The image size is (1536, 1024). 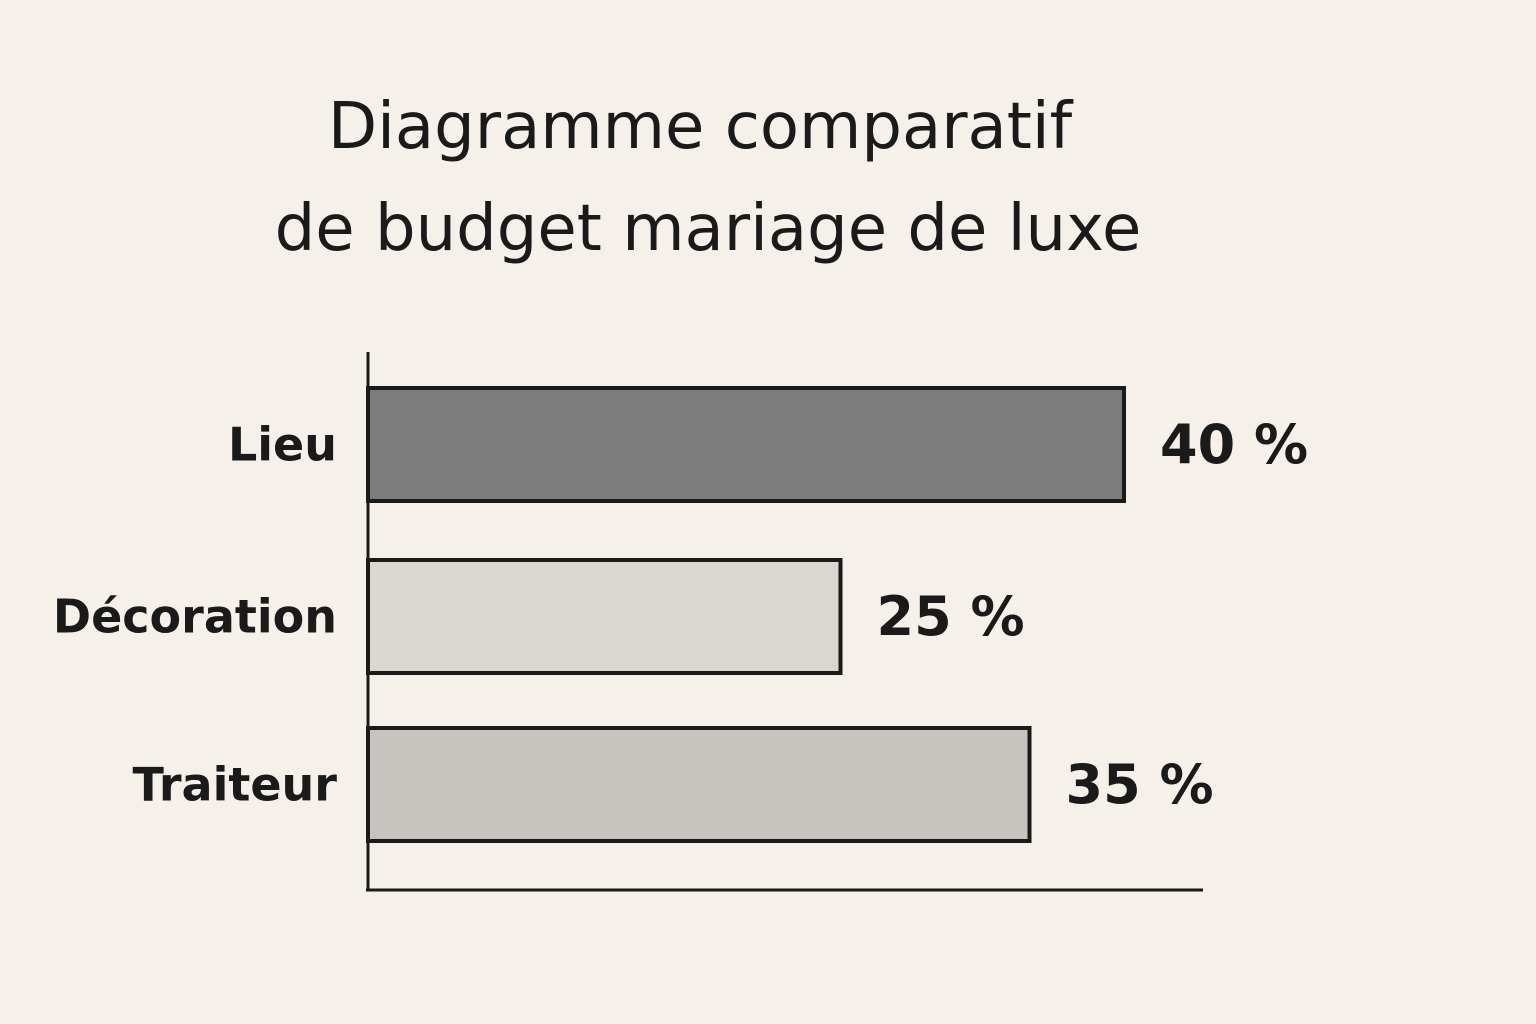 What do you see at coordinates (1140, 784) in the screenshot?
I see `value-label-2: 35 %` at bounding box center [1140, 784].